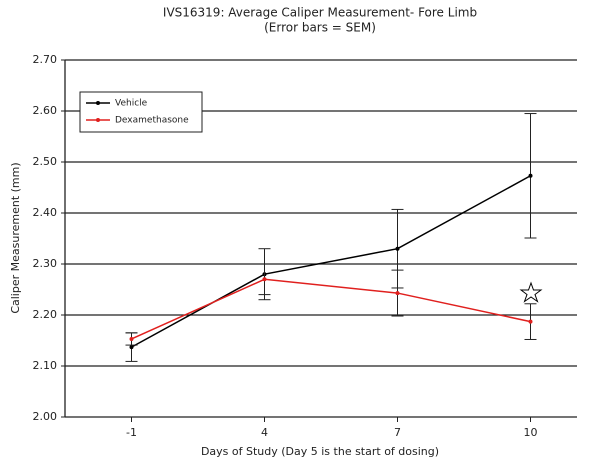  Describe the element at coordinates (45, 110) in the screenshot. I see `y-tick-label: 2.60` at that location.